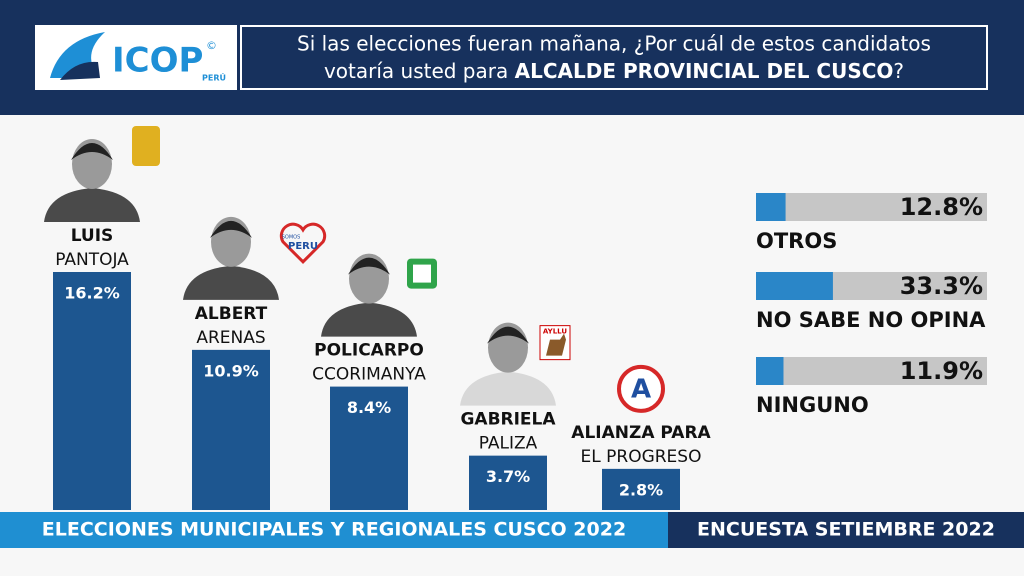 Image resolution: width=1024 pixels, height=576 pixels. What do you see at coordinates (941, 207) in the screenshot?
I see `value-label: 12.8%` at bounding box center [941, 207].